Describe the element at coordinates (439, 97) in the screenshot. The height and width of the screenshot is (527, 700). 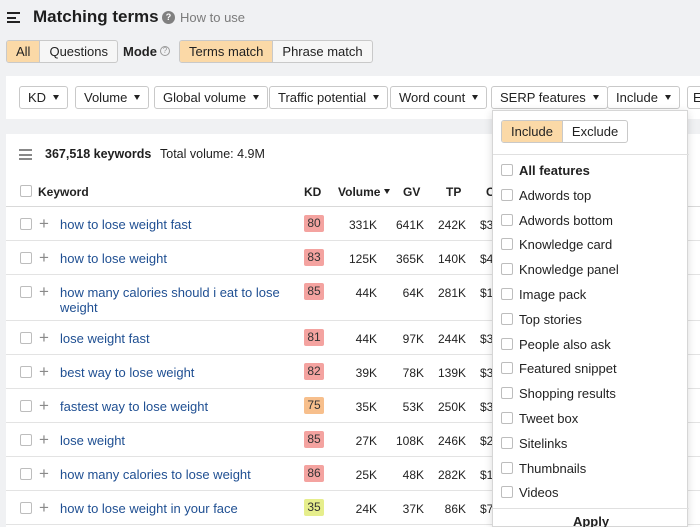
I see `word-count-filter-button: Word count` at that location.